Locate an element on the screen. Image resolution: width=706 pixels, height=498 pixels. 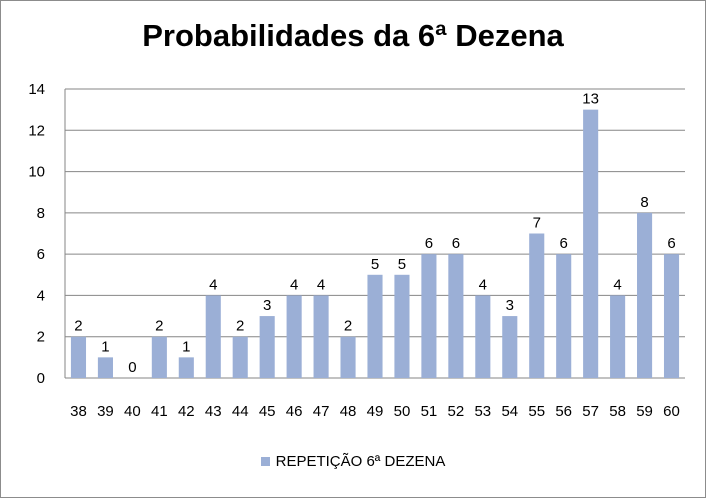
x-tick-label: 60 is located at coordinates (671, 411).